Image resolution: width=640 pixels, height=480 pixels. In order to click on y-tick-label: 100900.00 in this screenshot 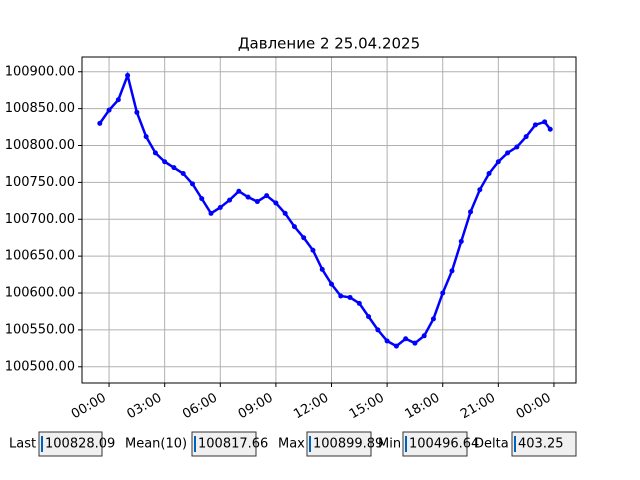, I will do `click(40, 71)`.